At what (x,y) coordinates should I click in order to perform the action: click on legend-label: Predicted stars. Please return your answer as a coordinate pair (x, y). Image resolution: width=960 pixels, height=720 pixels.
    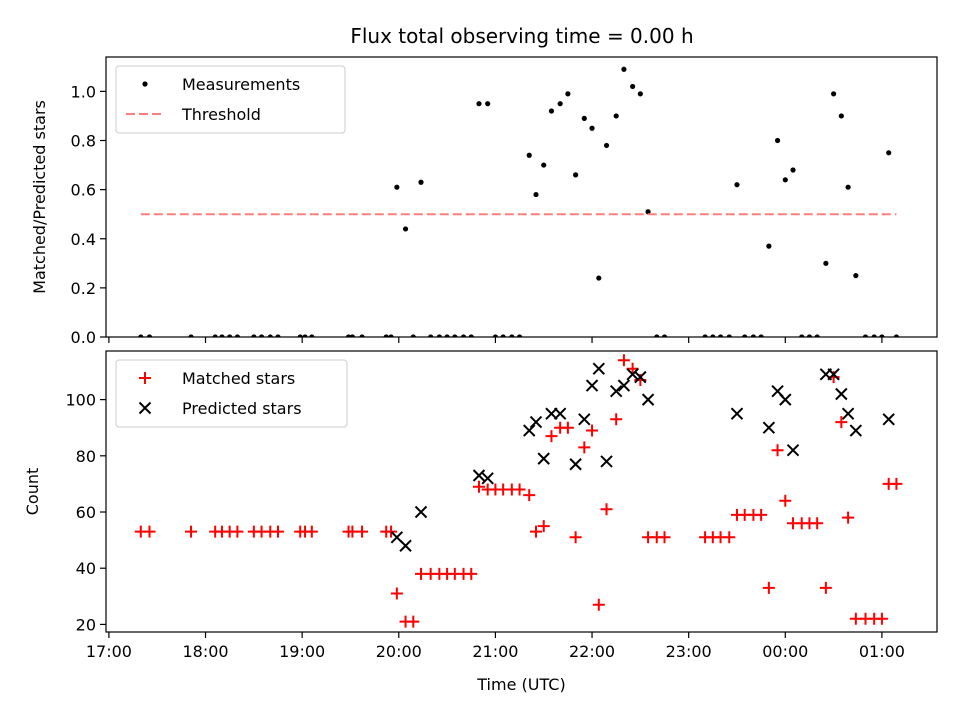
    Looking at the image, I should click on (242, 408).